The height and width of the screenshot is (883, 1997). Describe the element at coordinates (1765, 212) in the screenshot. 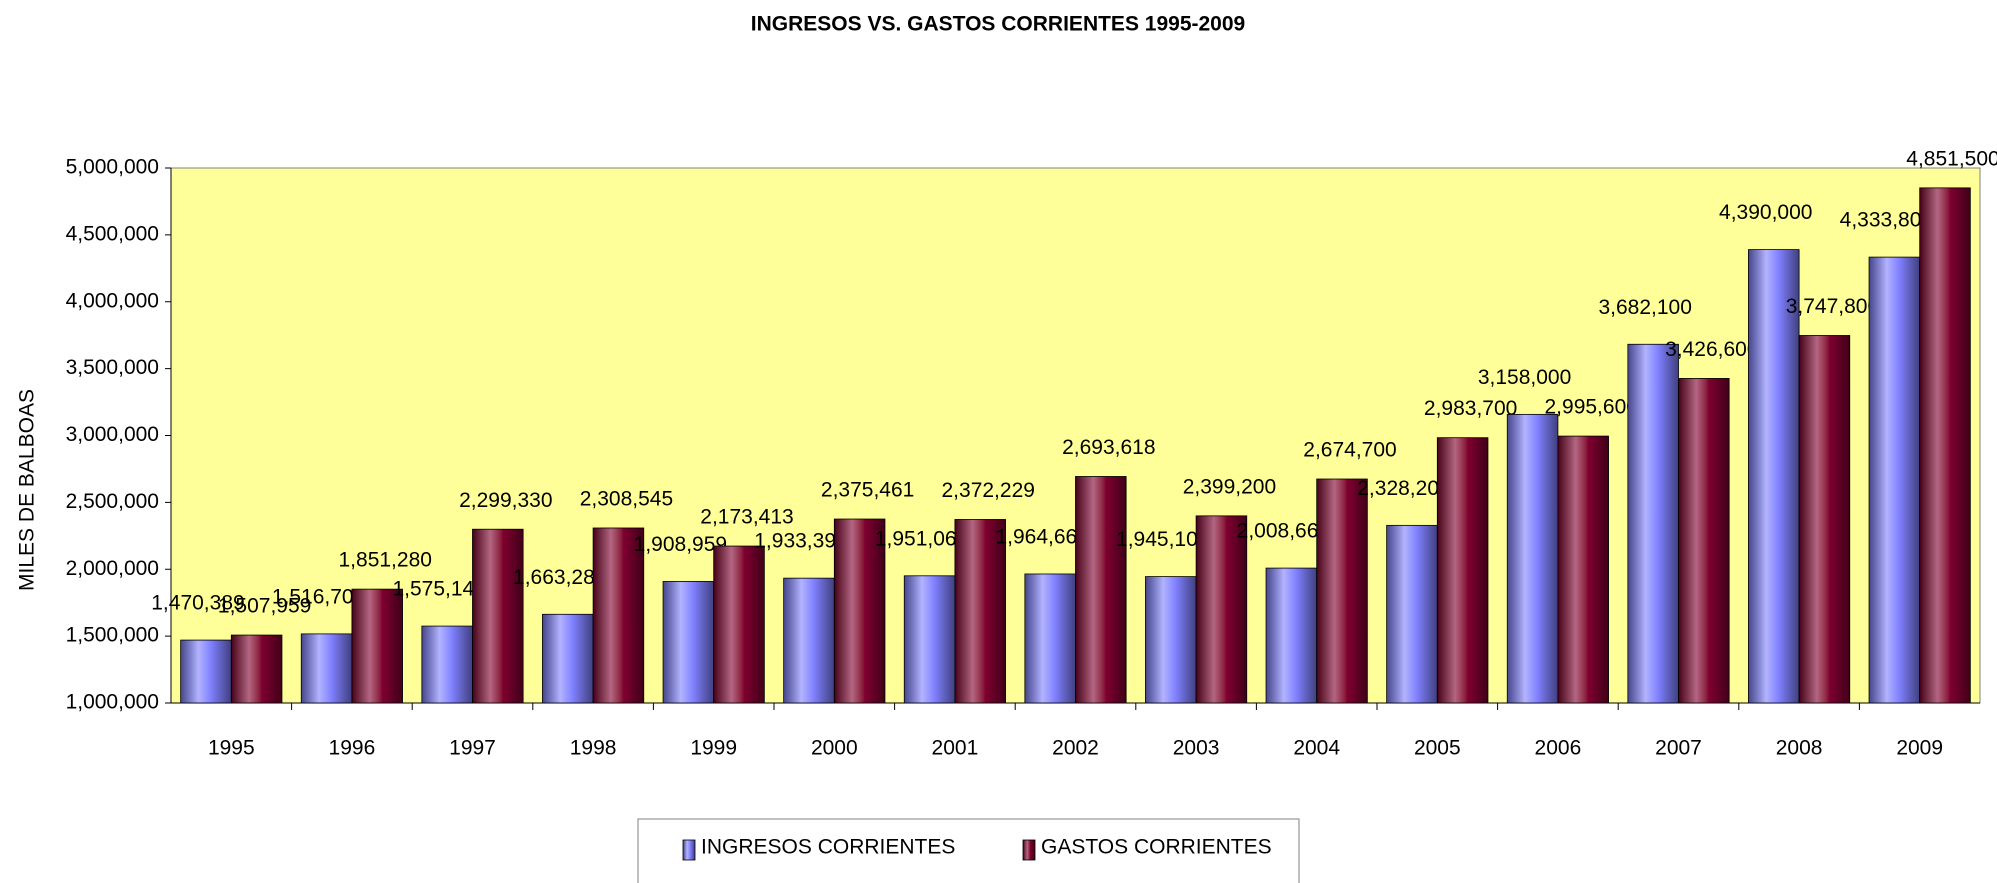

I see `data-label: 4,390,000` at that location.